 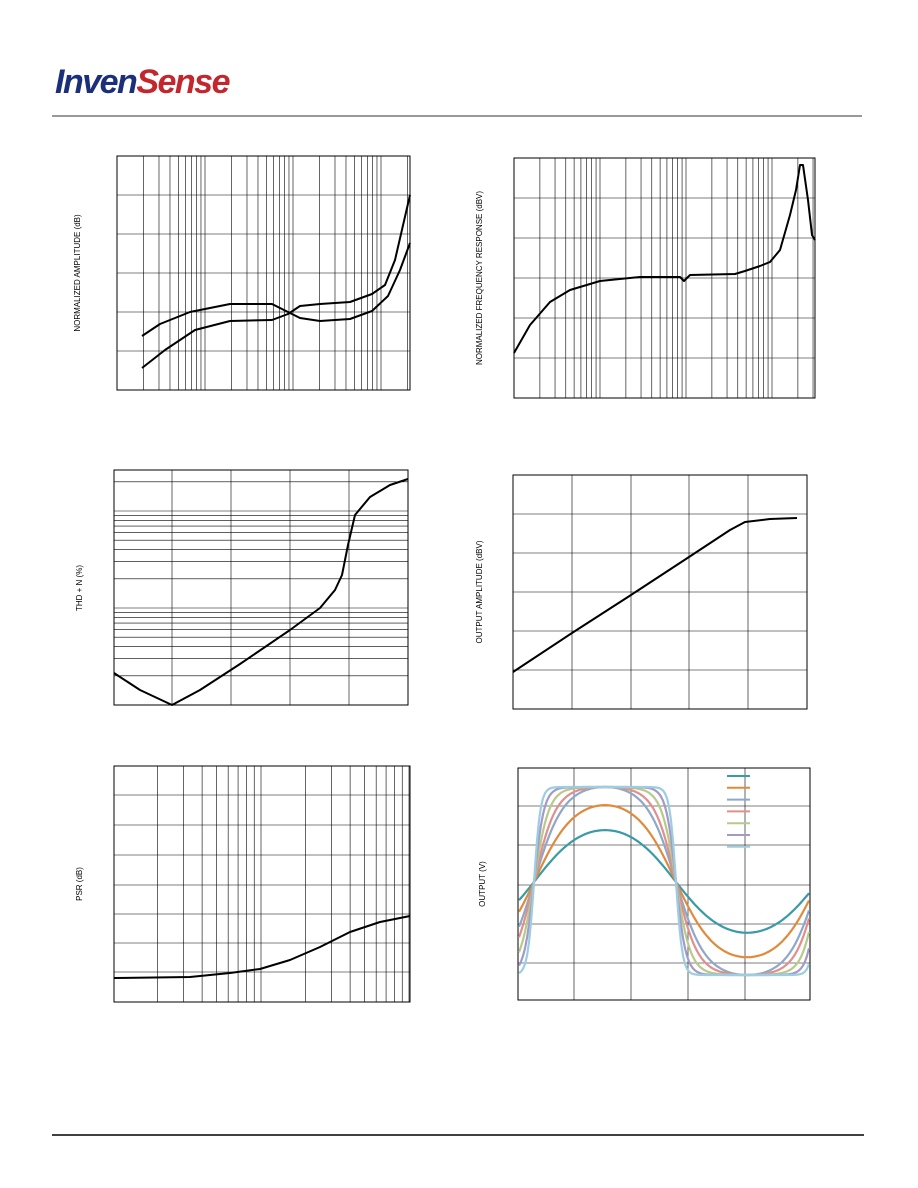 I want to click on y-axis-label: THD + N (%), so click(x=79, y=588).